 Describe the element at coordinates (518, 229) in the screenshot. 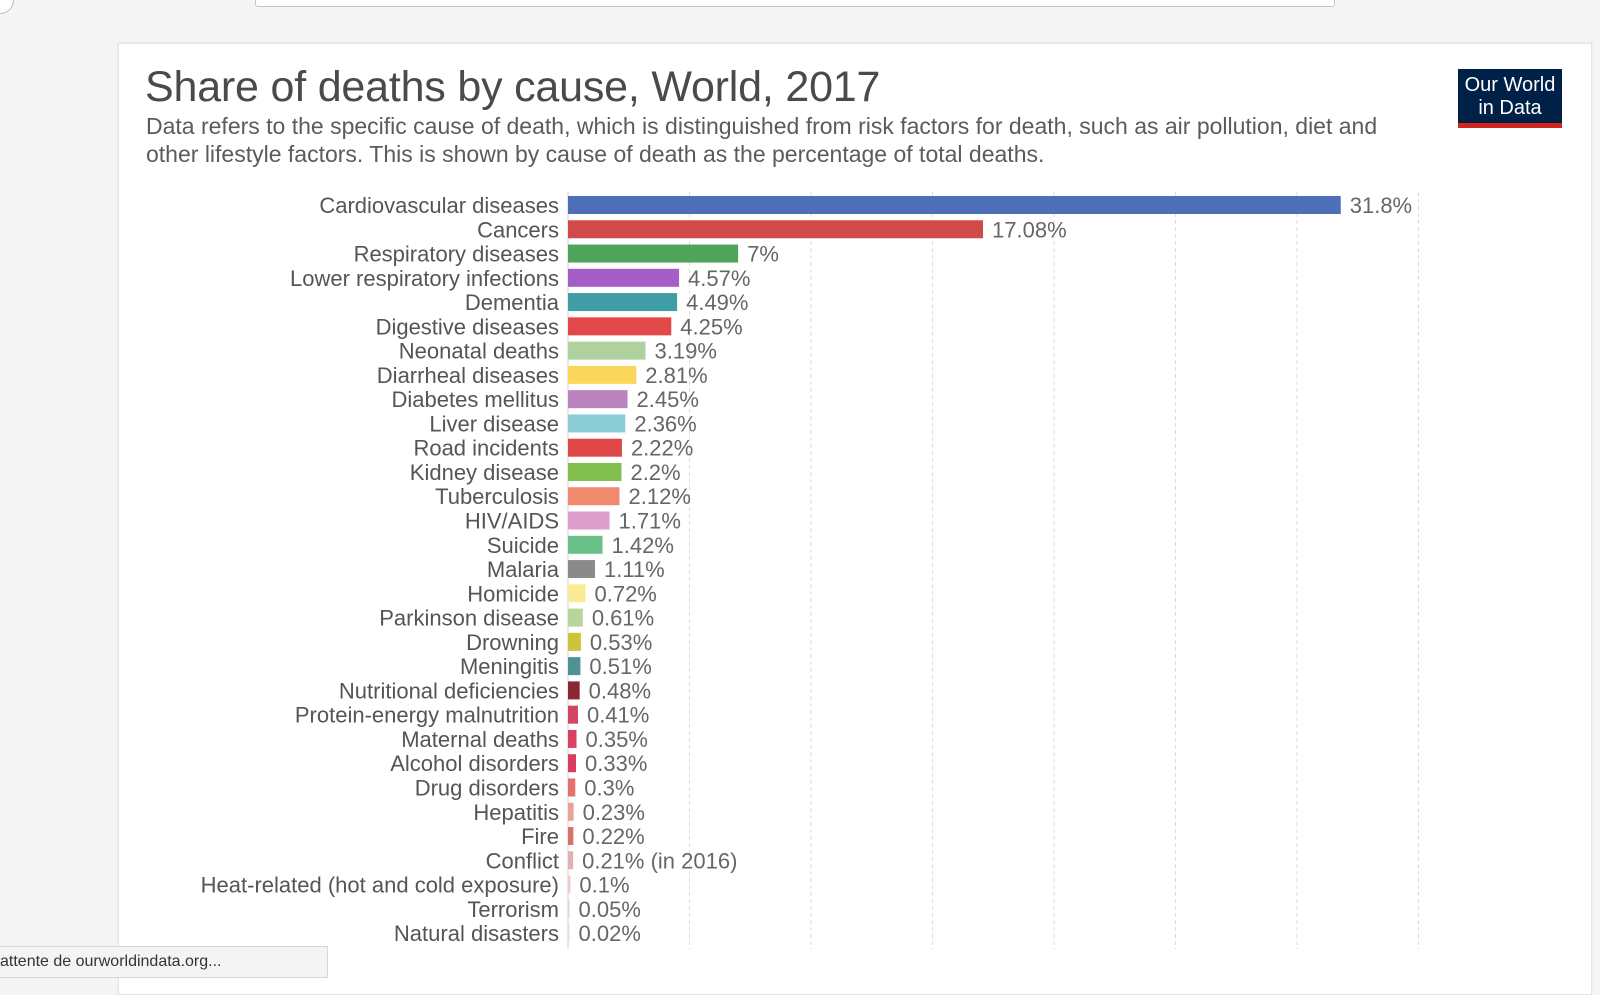

I see `category-label: Cancers` at that location.